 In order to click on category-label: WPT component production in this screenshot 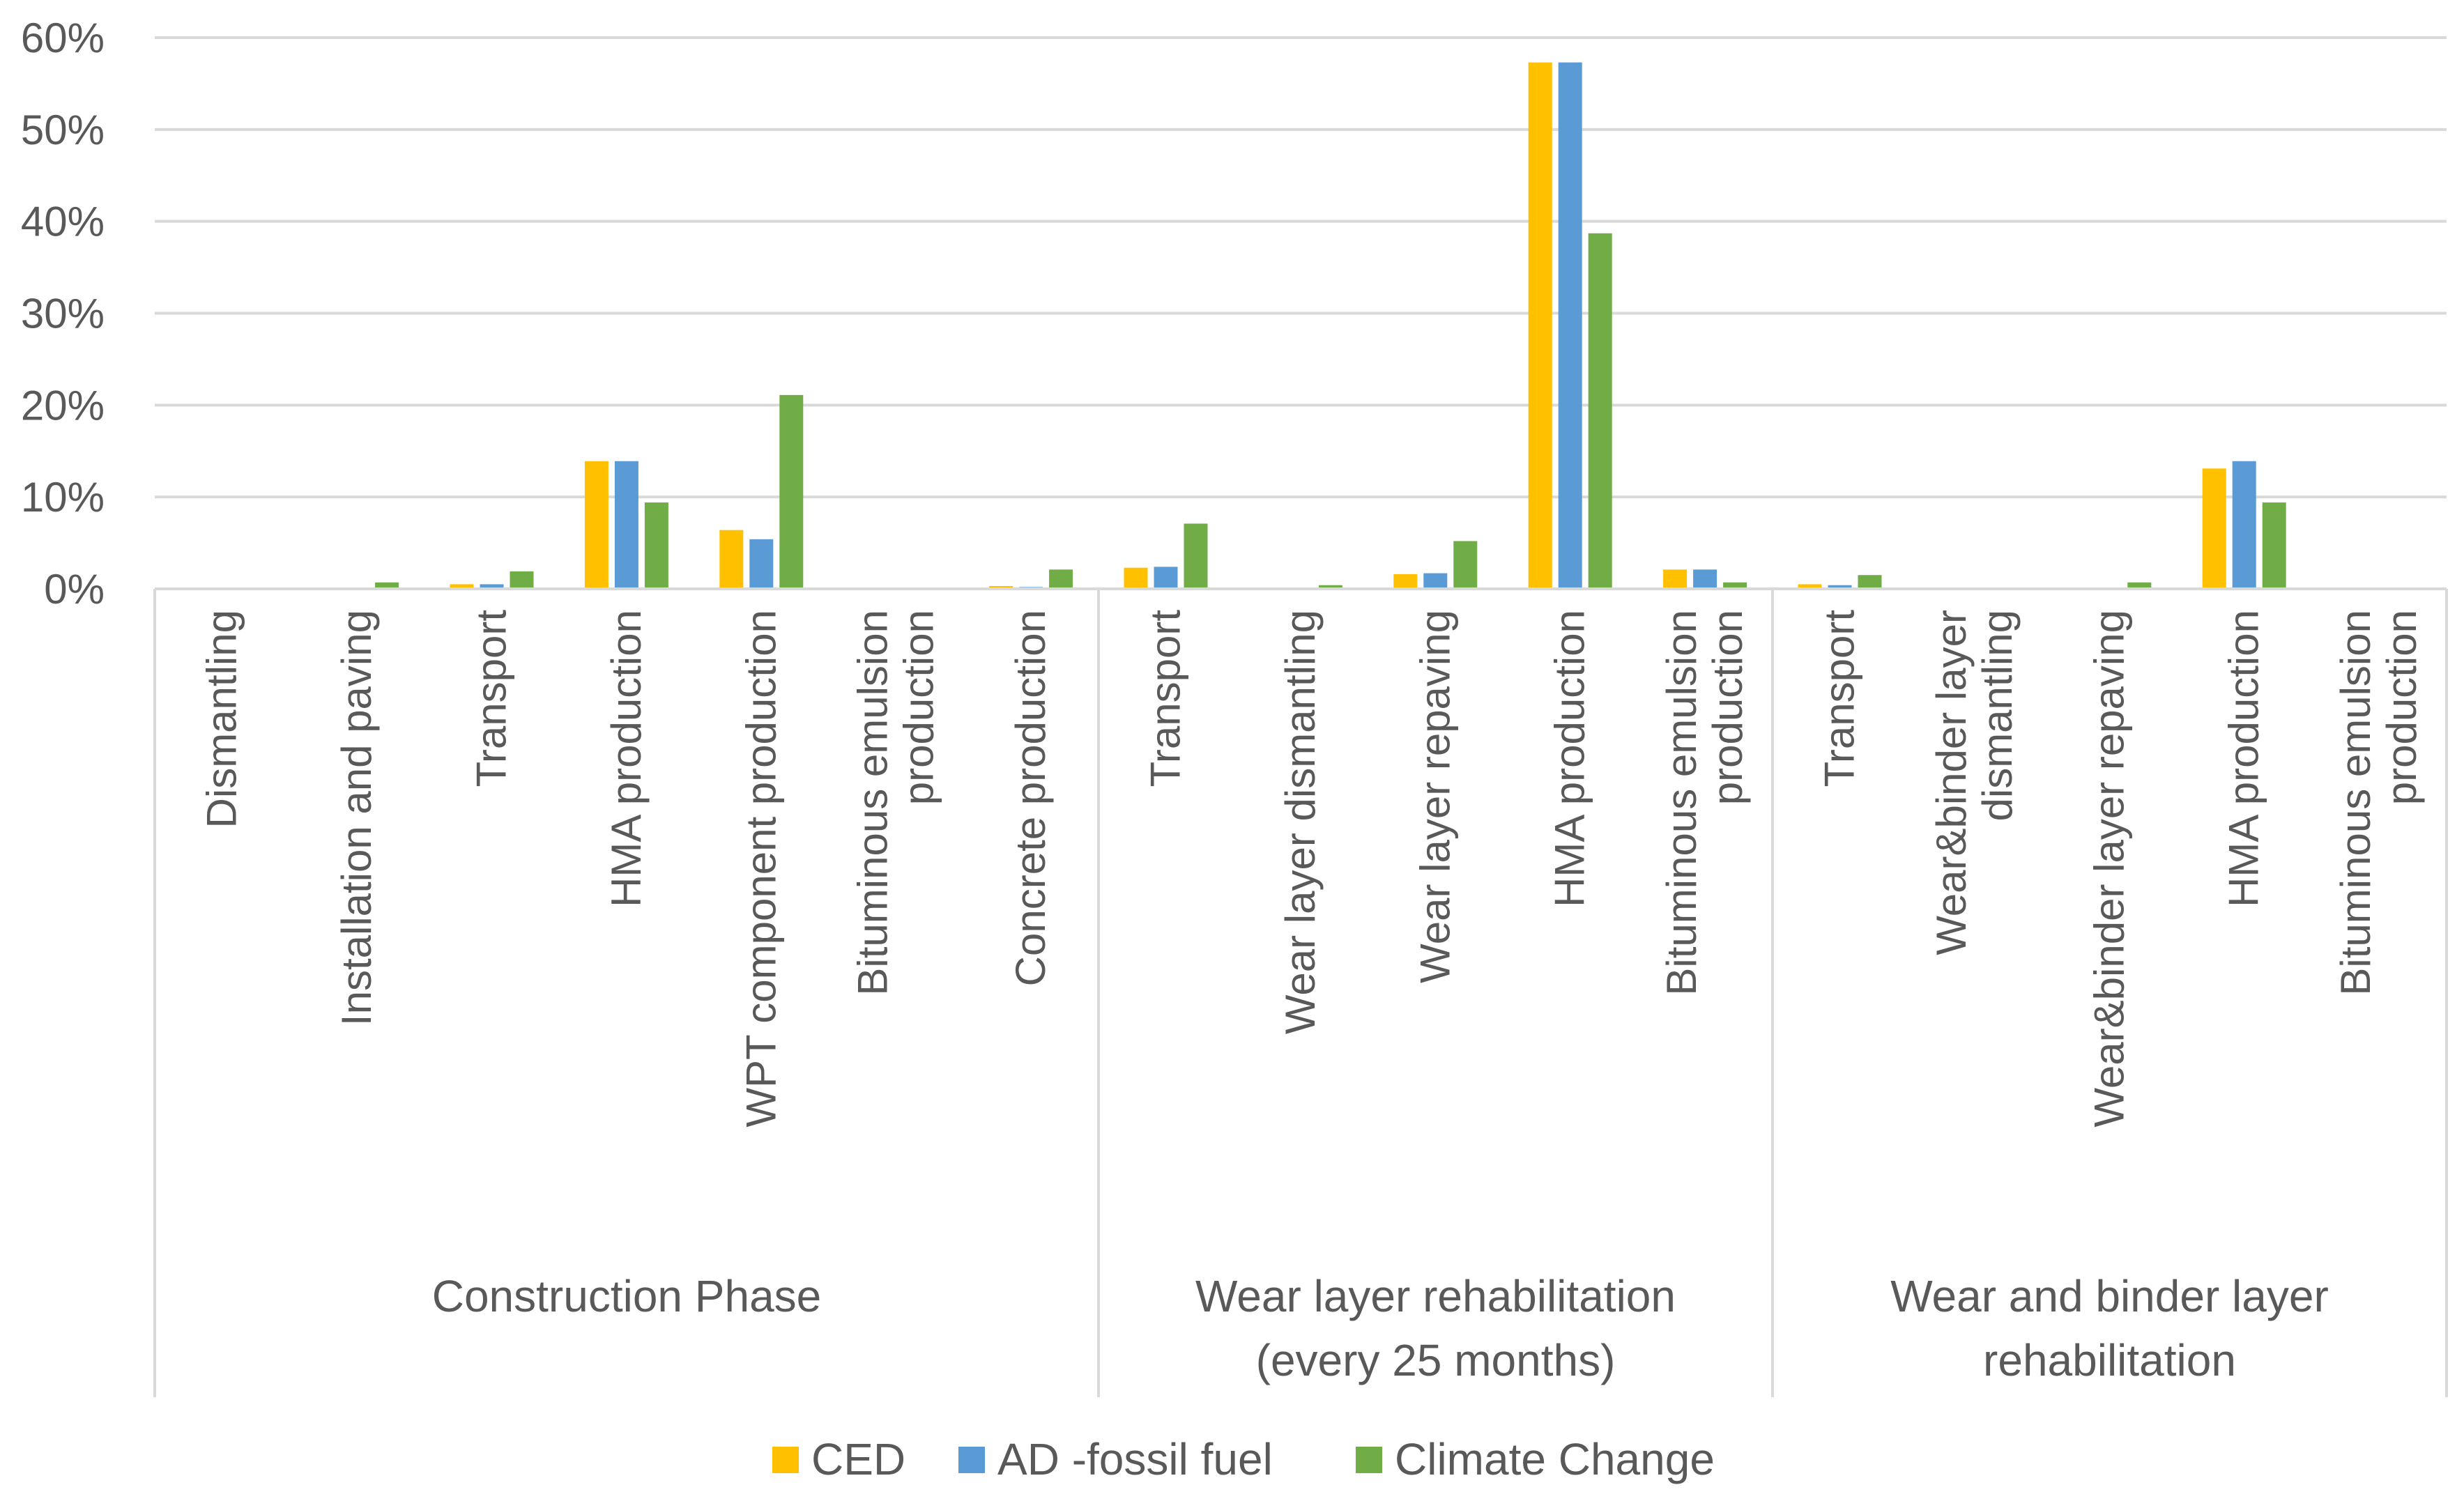, I will do `click(760, 869)`.